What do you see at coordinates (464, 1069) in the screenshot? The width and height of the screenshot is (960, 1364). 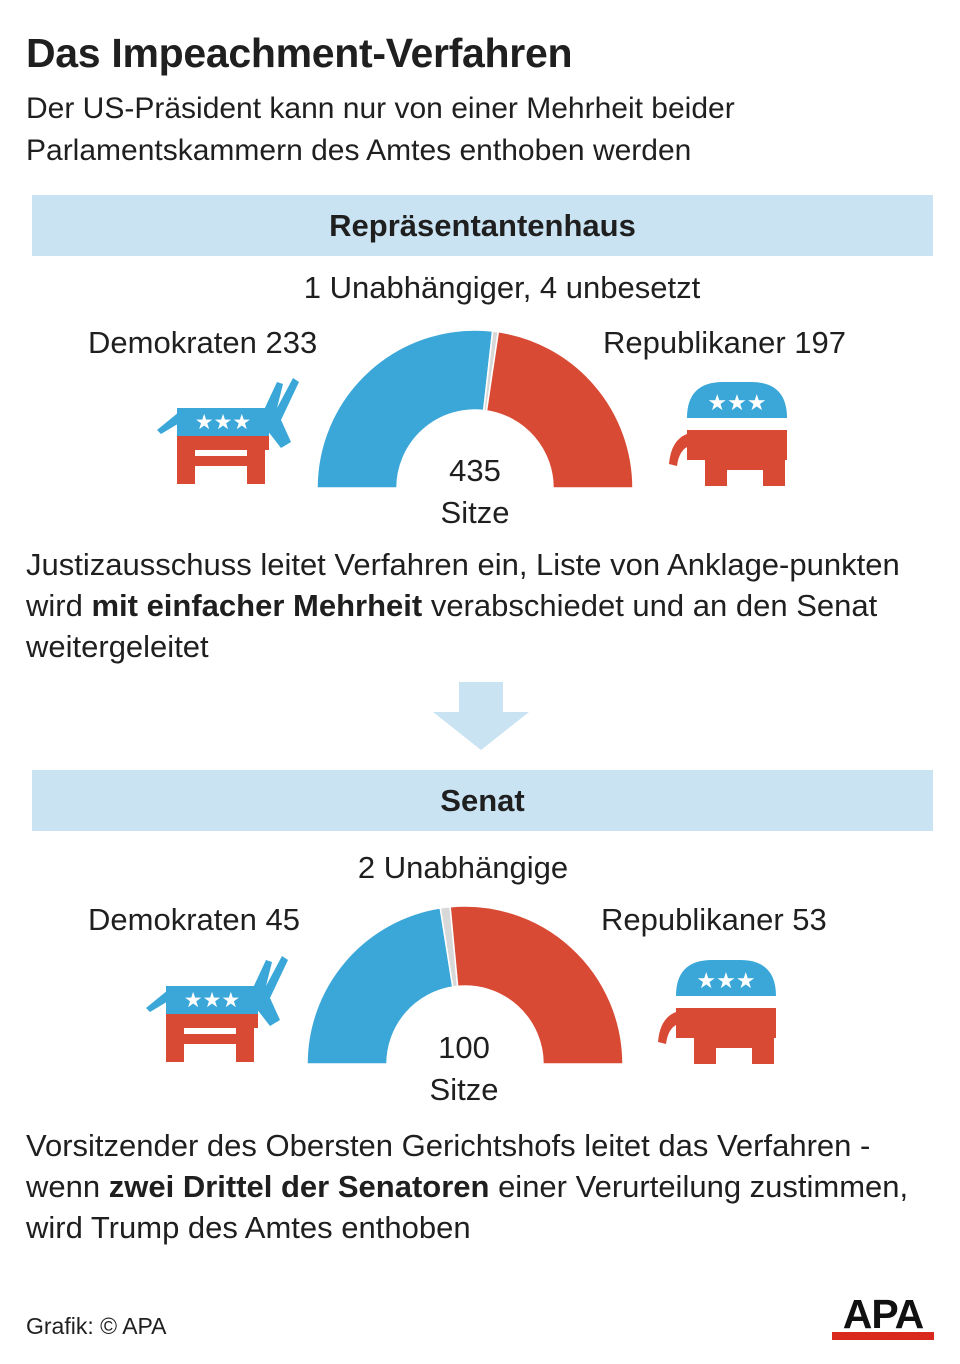 I see `senate-seat-total: 100 Sitze` at bounding box center [464, 1069].